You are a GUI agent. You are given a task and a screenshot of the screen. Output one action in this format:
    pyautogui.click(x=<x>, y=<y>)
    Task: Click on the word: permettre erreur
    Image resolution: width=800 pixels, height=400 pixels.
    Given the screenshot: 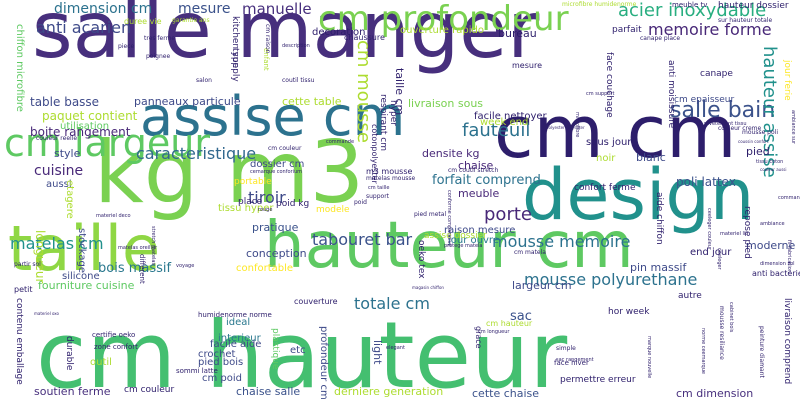 What is the action you would take?
    pyautogui.click(x=598, y=380)
    